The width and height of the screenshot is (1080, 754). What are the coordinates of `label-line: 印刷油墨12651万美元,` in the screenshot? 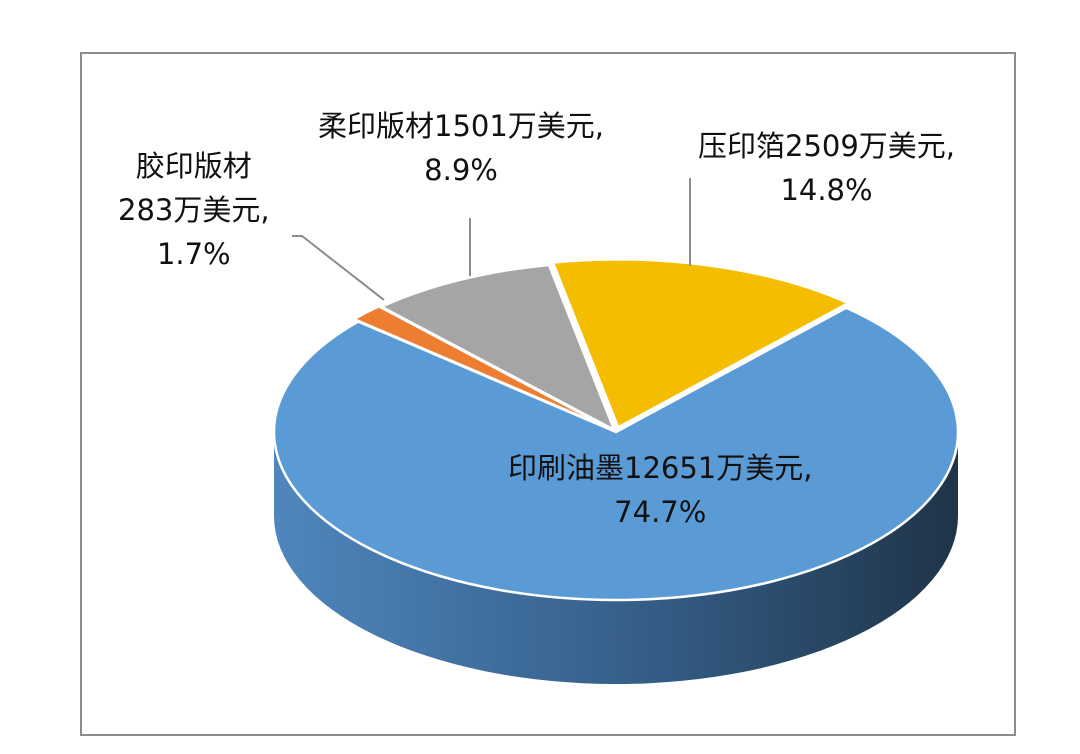 It's located at (660, 468).